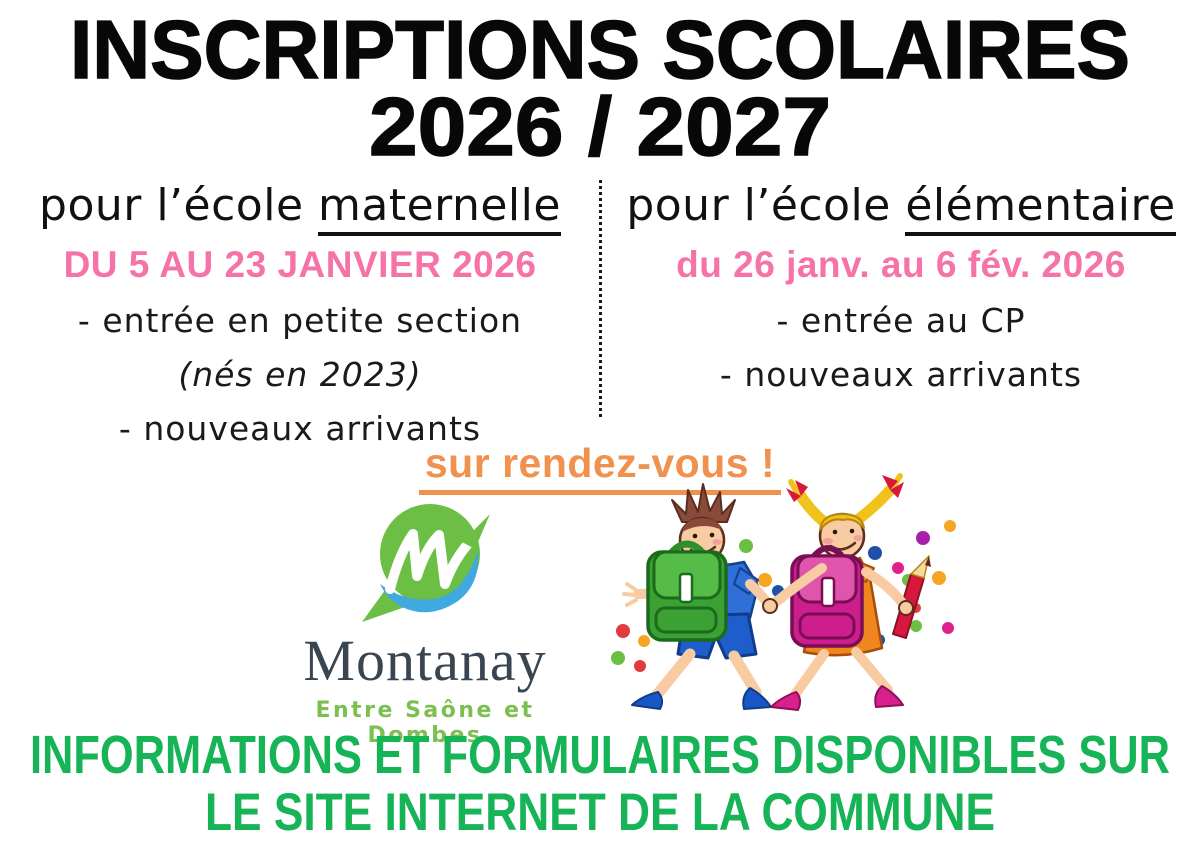  I want to click on maternelle-header: pour l’école maternelle, so click(300, 208).